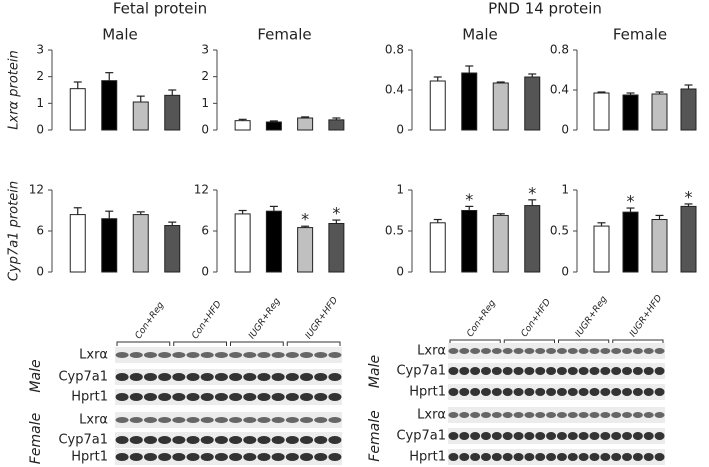 This screenshot has height=467, width=709. I want to click on section-title: Fetal protein, so click(160, 9).